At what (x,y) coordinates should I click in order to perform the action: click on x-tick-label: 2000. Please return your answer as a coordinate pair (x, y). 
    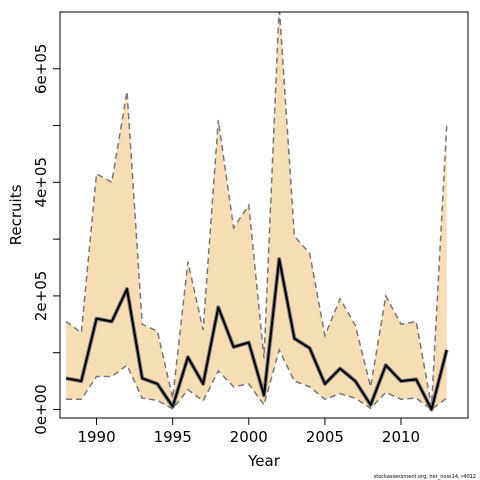
    Looking at the image, I should click on (249, 437).